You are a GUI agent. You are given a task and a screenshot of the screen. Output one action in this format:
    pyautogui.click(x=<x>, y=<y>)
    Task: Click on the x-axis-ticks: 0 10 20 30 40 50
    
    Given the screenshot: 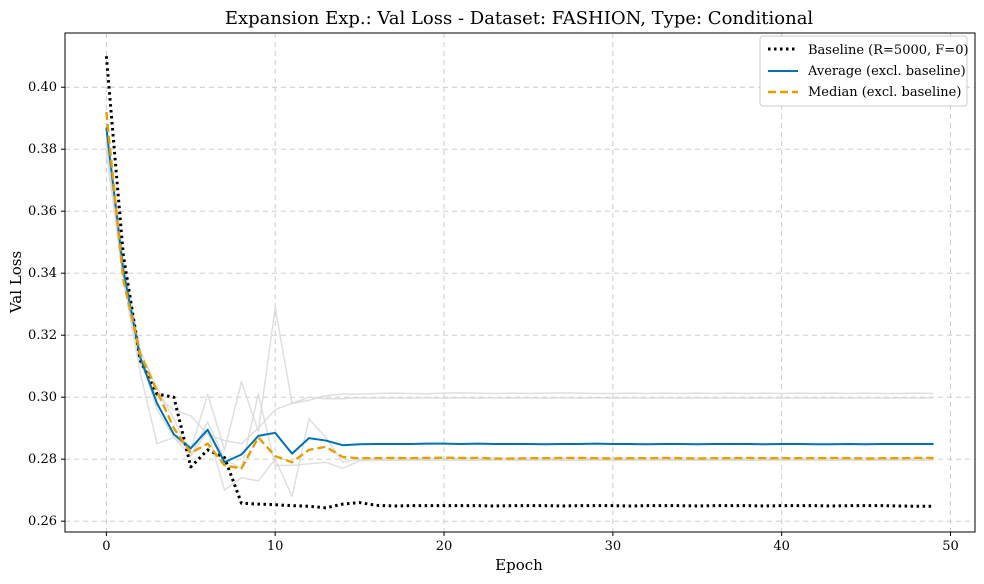 What is the action you would take?
    pyautogui.click(x=530, y=543)
    